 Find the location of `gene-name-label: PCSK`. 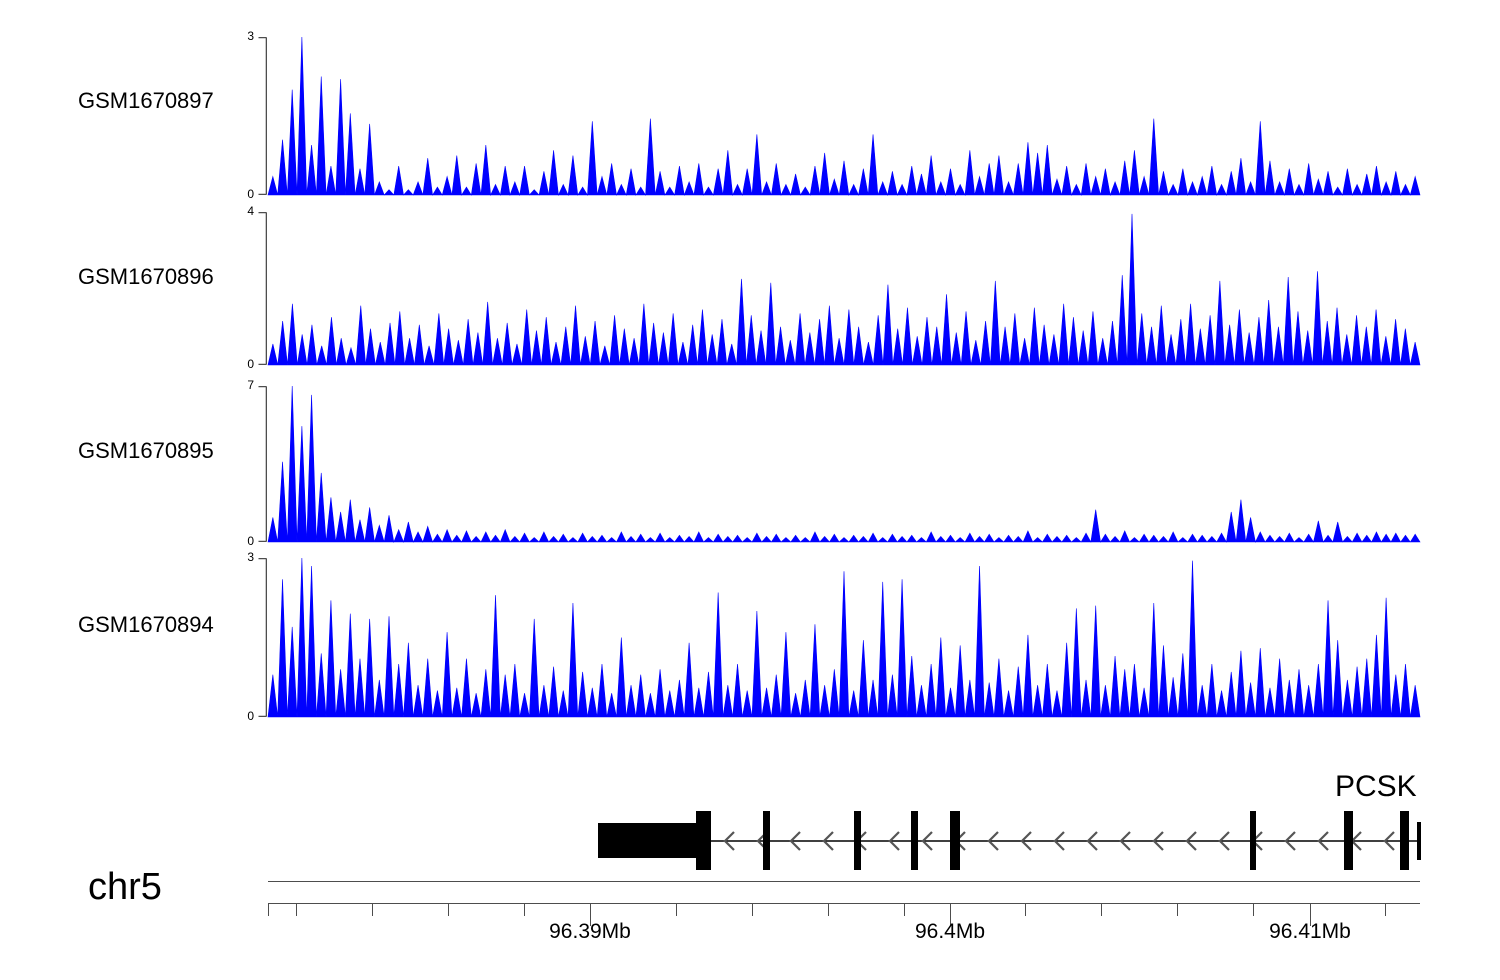

gene-name-label: PCSK is located at coordinates (1376, 786).